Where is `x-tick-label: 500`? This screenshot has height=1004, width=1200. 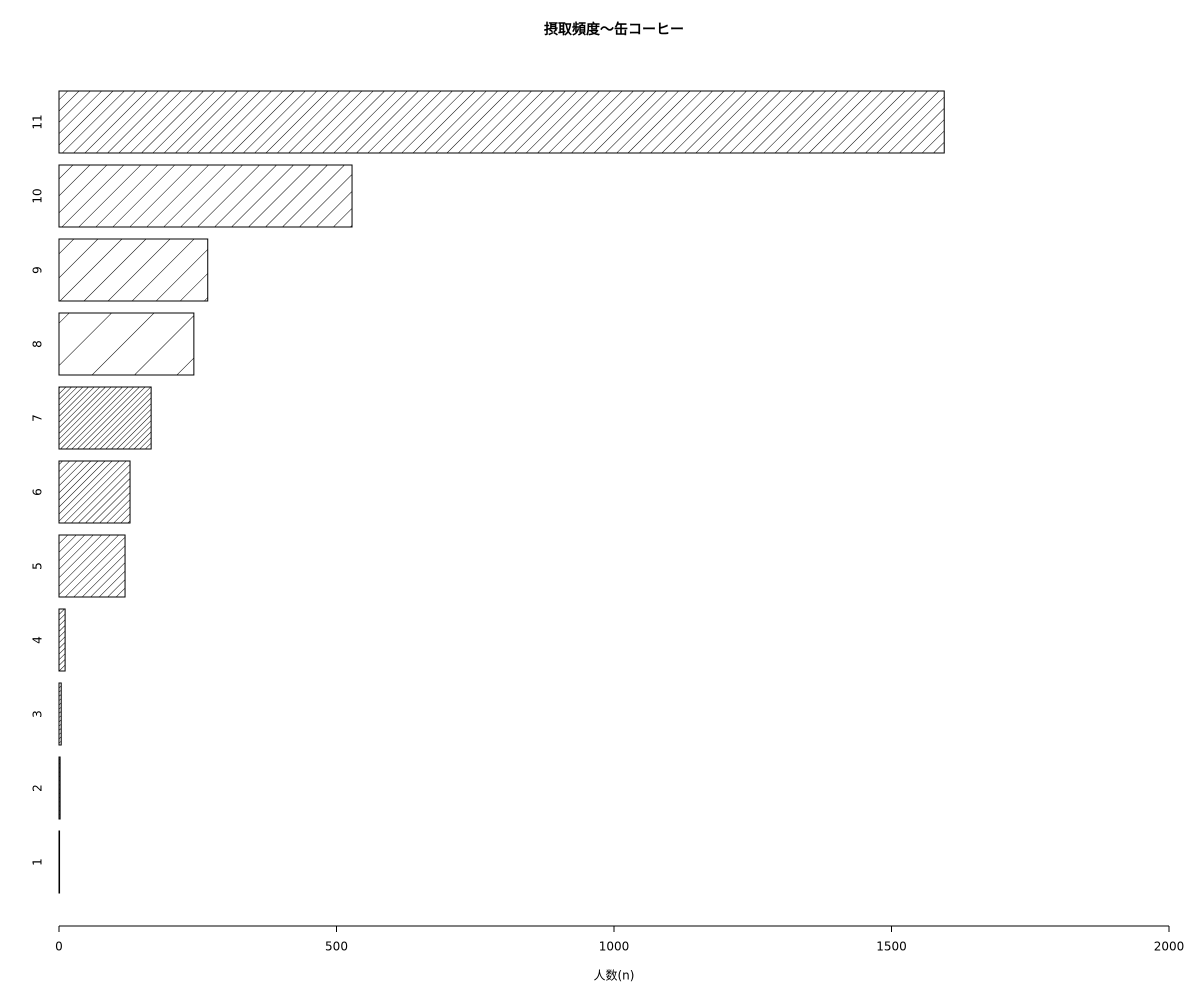
x-tick-label: 500 is located at coordinates (336, 947).